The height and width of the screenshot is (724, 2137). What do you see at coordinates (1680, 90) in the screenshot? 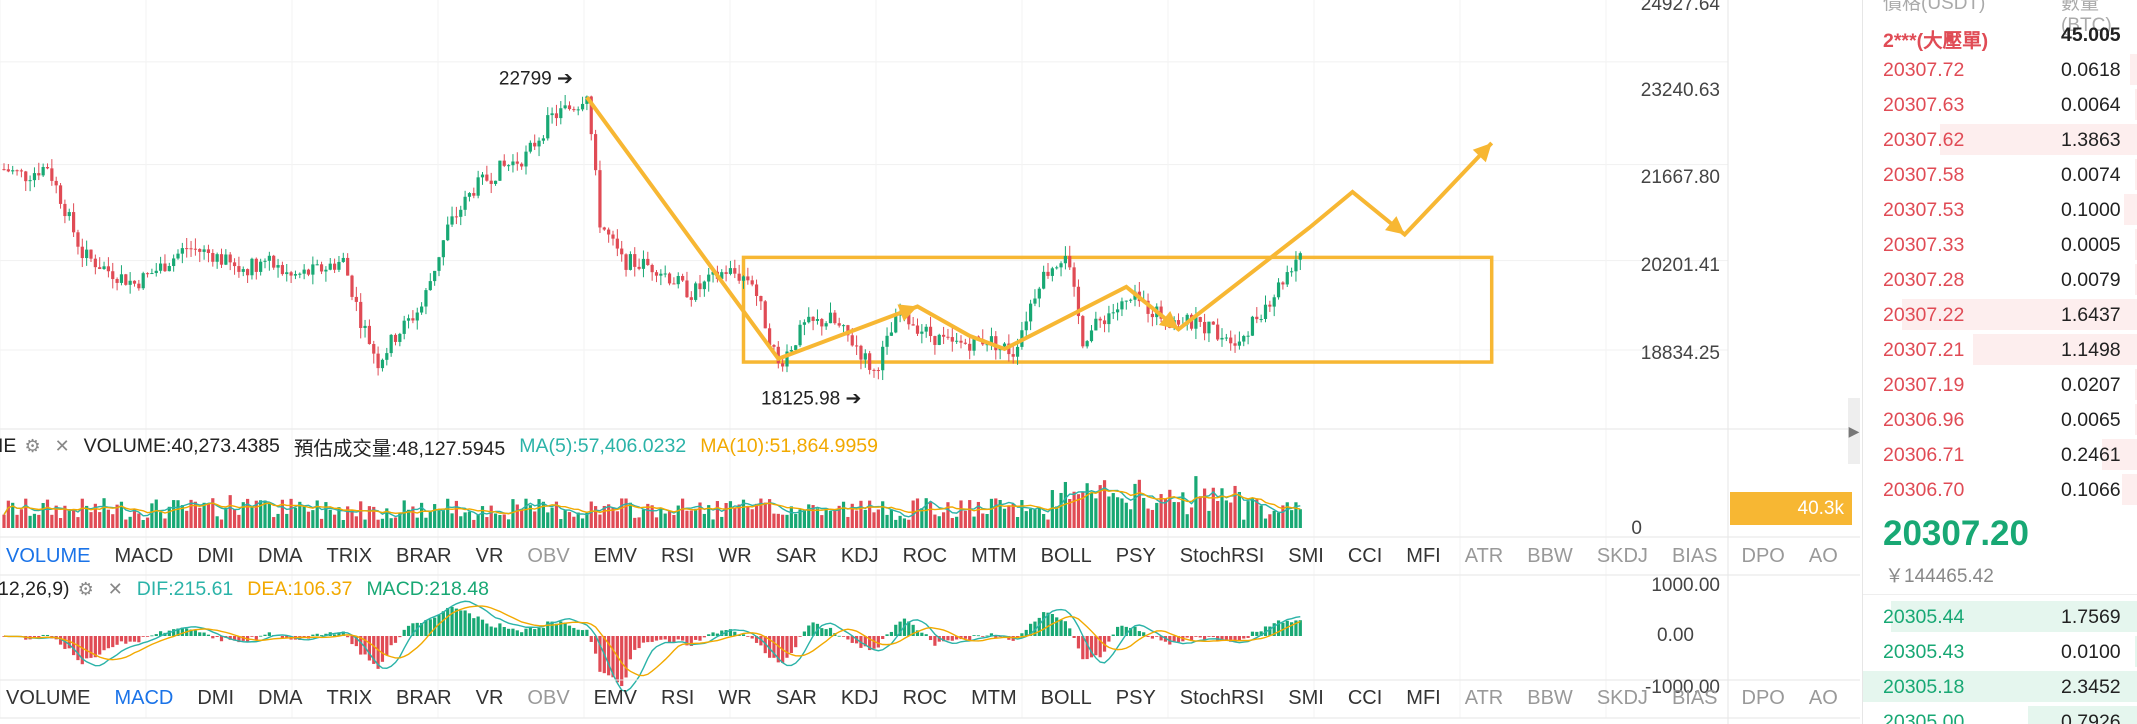
I see `price-tick: 23240.63` at bounding box center [1680, 90].